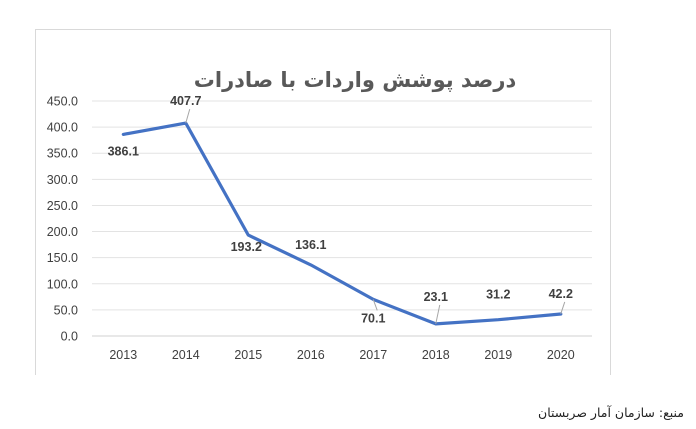 The image size is (696, 429). Describe the element at coordinates (246, 247) in the screenshot. I see `data-label: 193.2` at that location.